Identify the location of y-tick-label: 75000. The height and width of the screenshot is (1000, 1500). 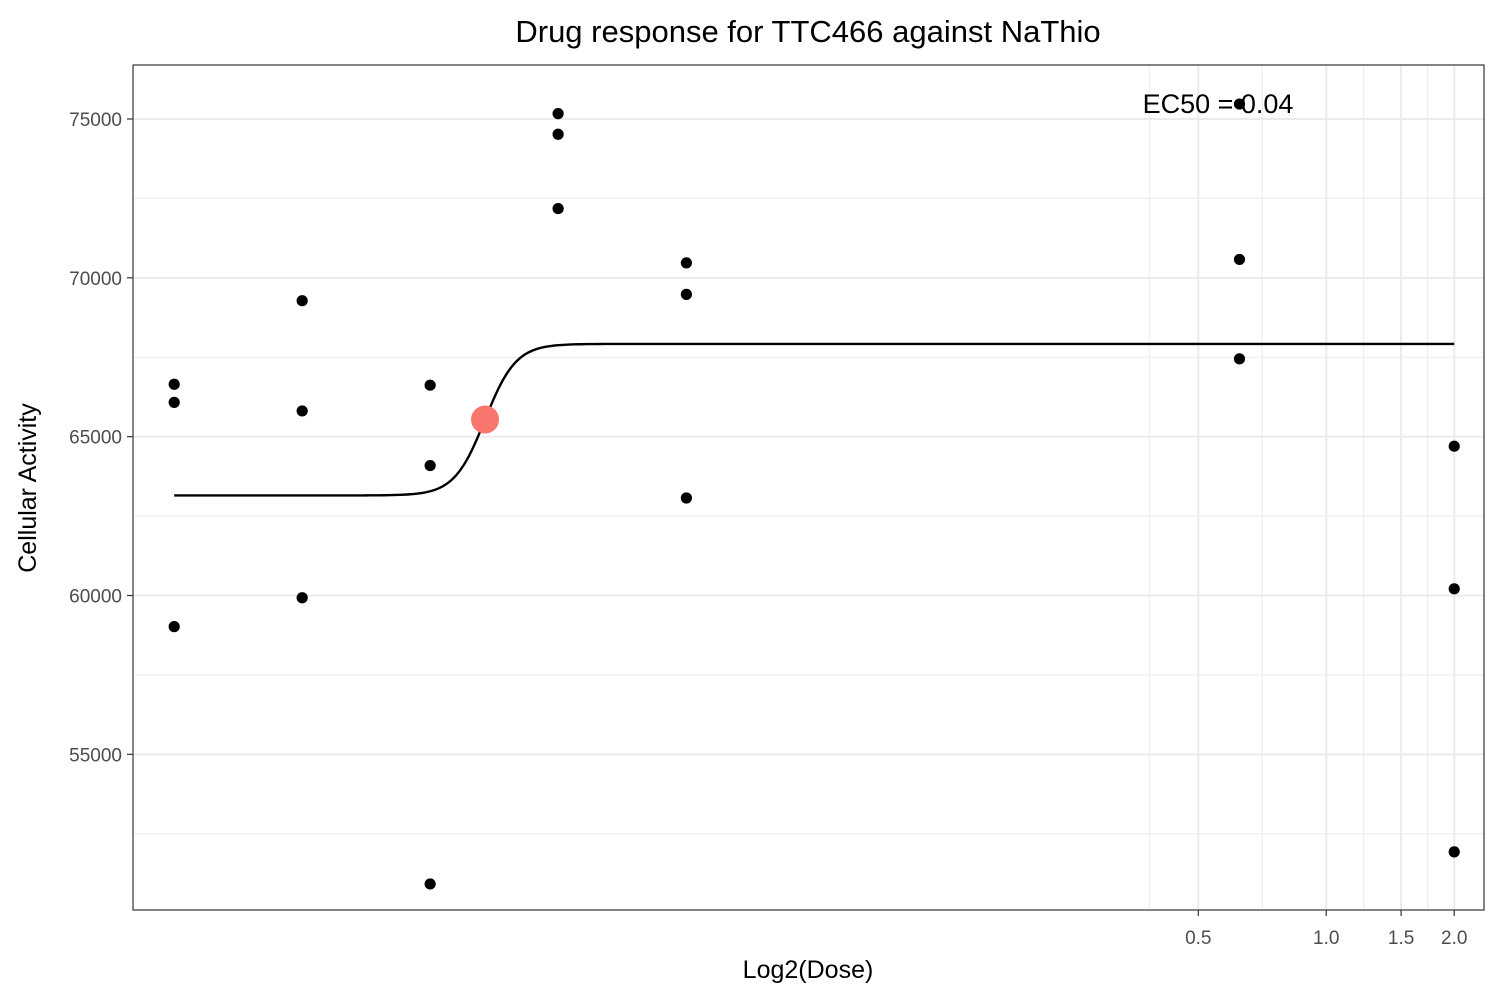
(95, 120).